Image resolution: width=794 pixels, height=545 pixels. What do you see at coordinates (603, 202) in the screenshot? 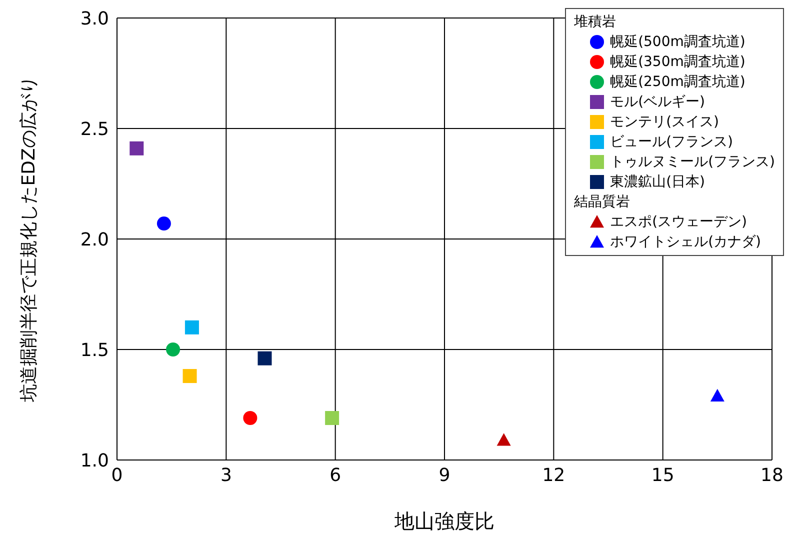
I see `annotation: 結晶質岩` at bounding box center [603, 202].